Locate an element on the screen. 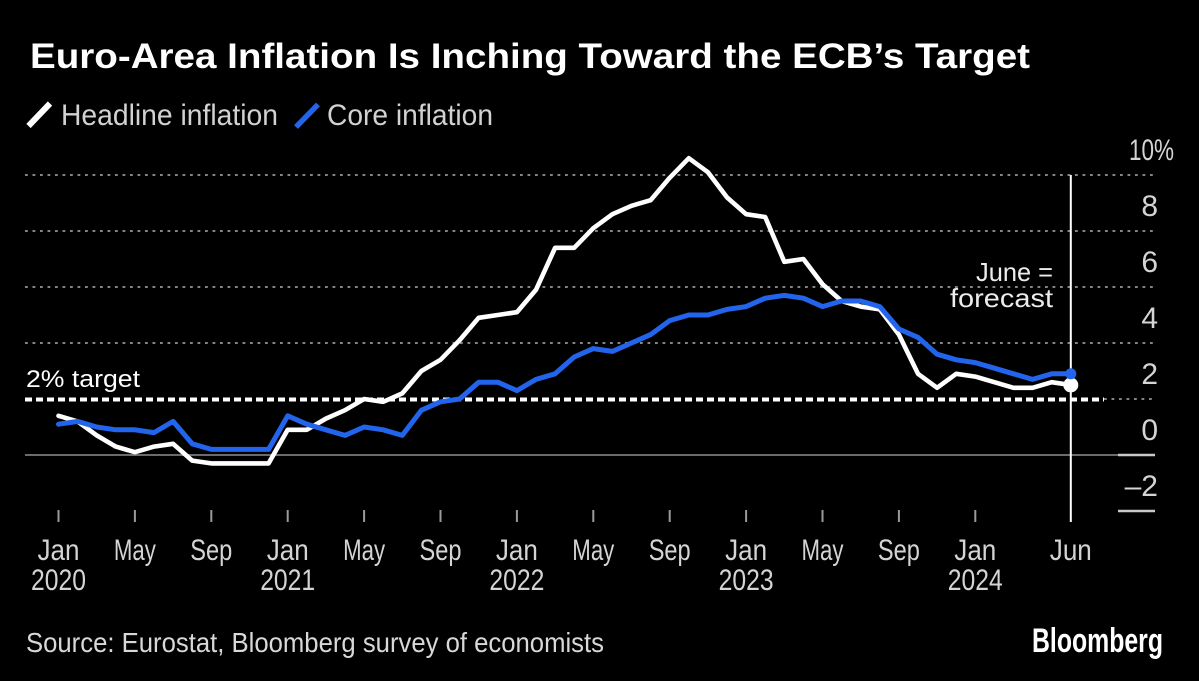  svg-text: 2020 is located at coordinates (58, 580).